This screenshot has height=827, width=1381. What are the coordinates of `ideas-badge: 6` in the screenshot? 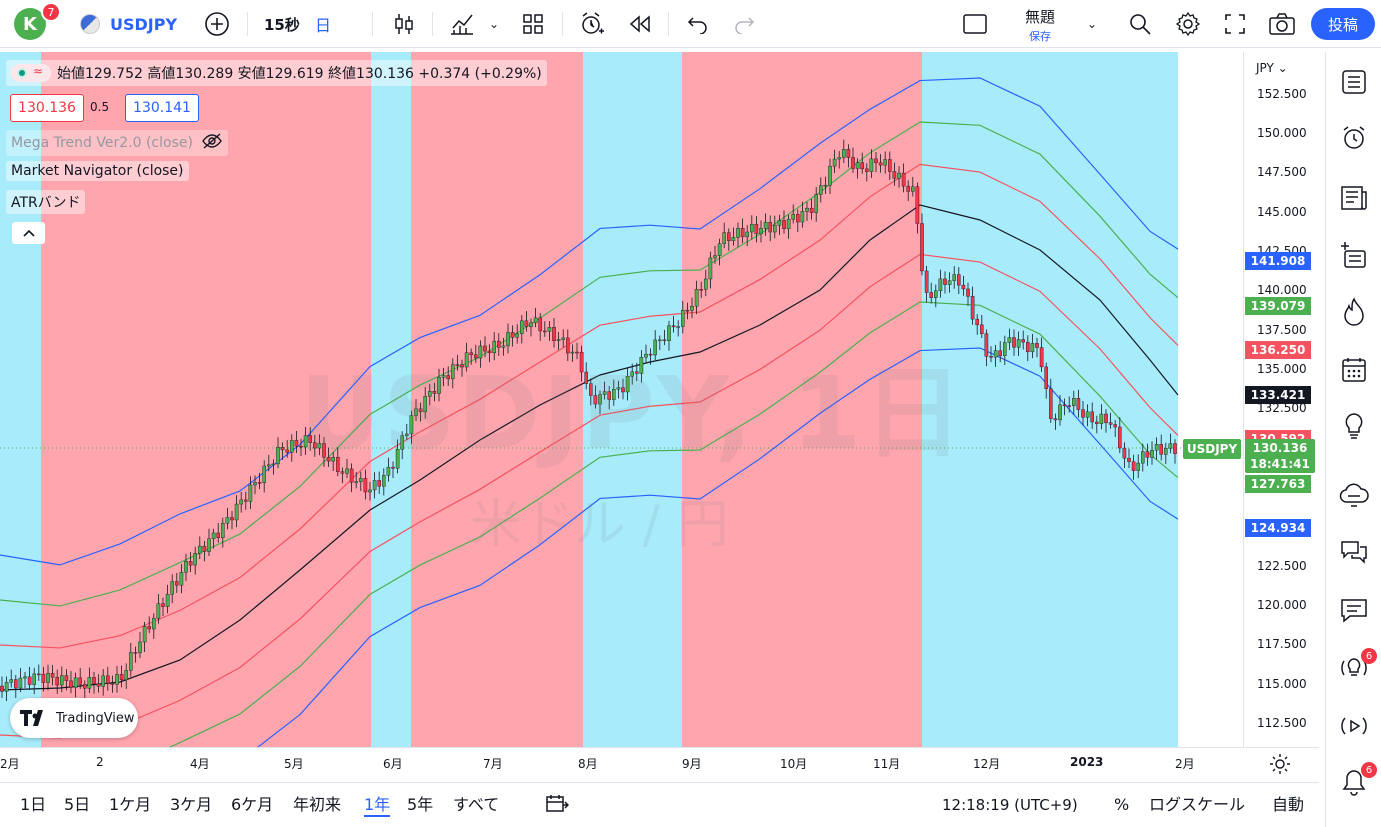 It's located at (1369, 656).